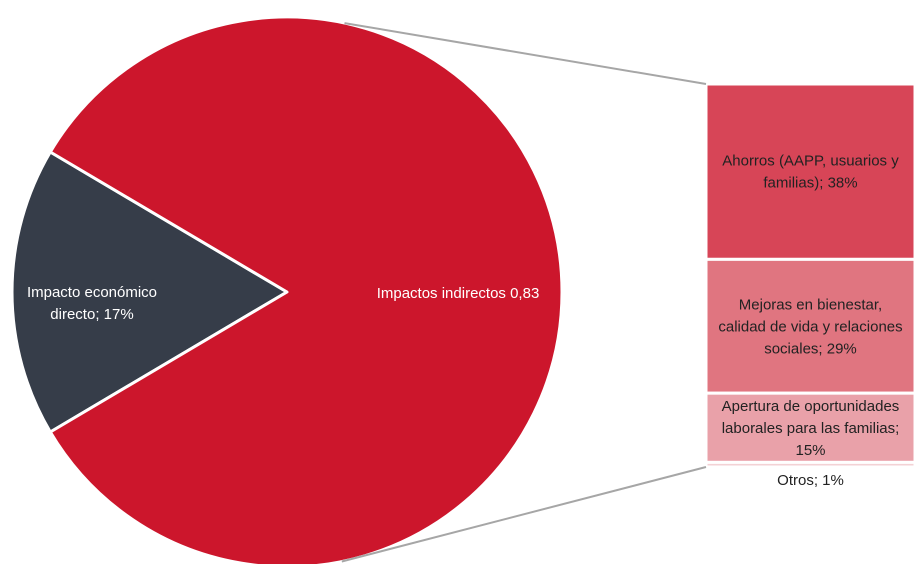 The image size is (922, 569). What do you see at coordinates (524, 514) in the screenshot?
I see `connector-line-bottom` at bounding box center [524, 514].